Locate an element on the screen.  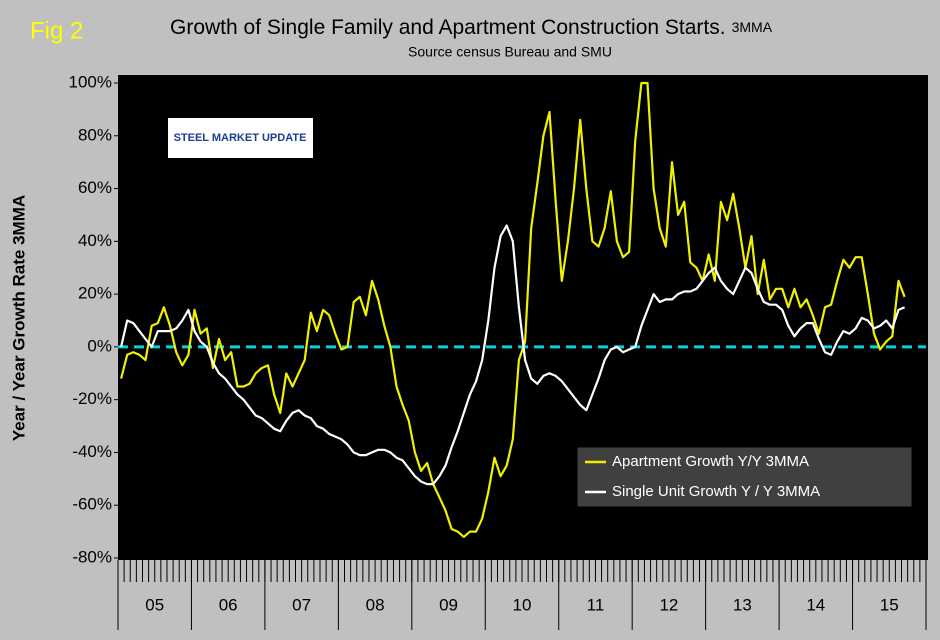
x-tick-label: 06 is located at coordinates (228, 604).